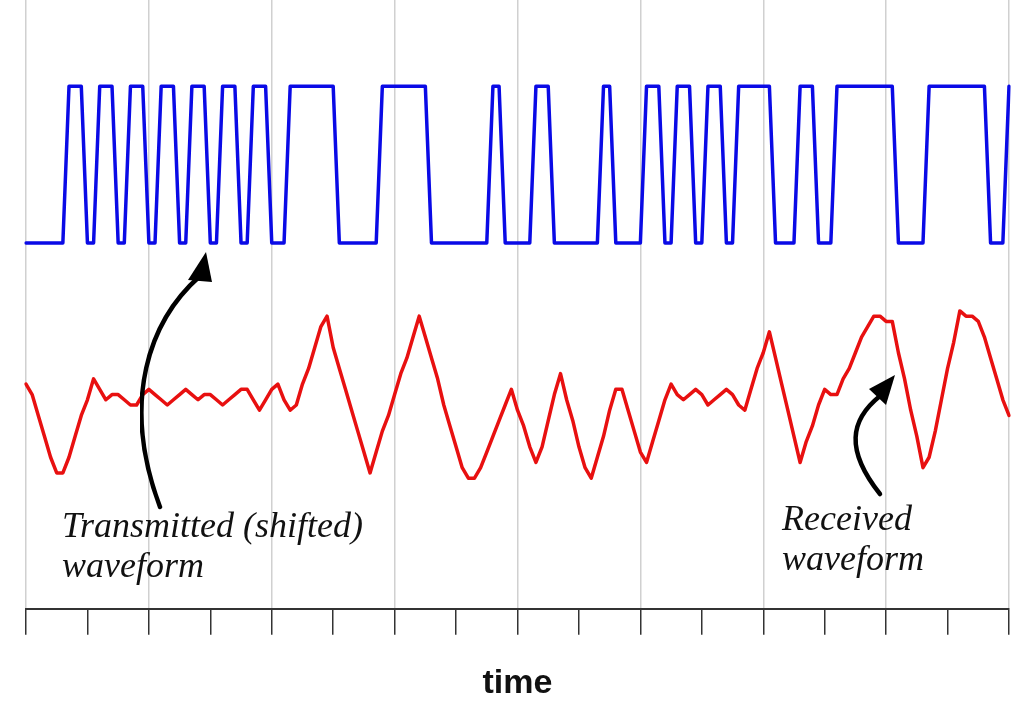 This screenshot has width=1012, height=712. Describe the element at coordinates (852, 538) in the screenshot. I see `annotation: Received waveform` at that location.